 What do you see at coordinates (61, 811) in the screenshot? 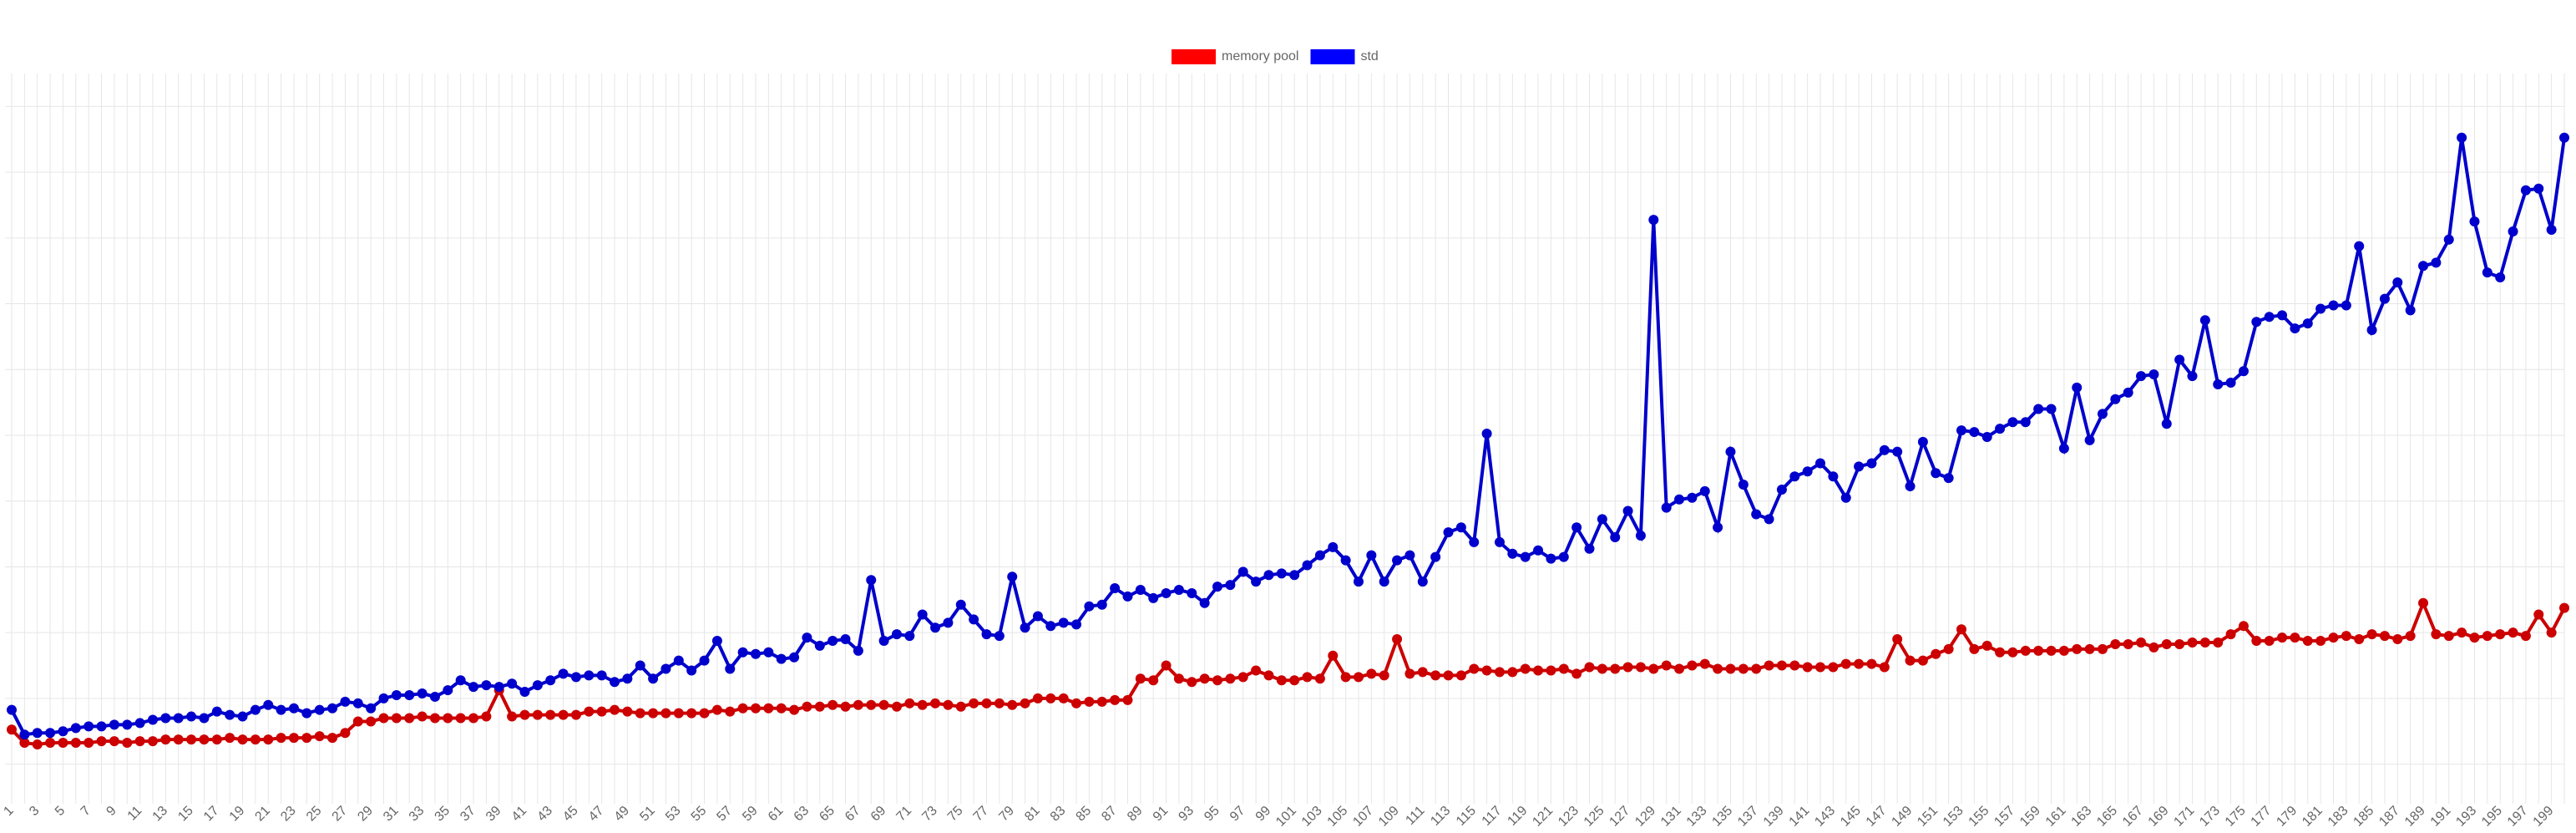
I see `x-tick-label: 5` at bounding box center [61, 811].